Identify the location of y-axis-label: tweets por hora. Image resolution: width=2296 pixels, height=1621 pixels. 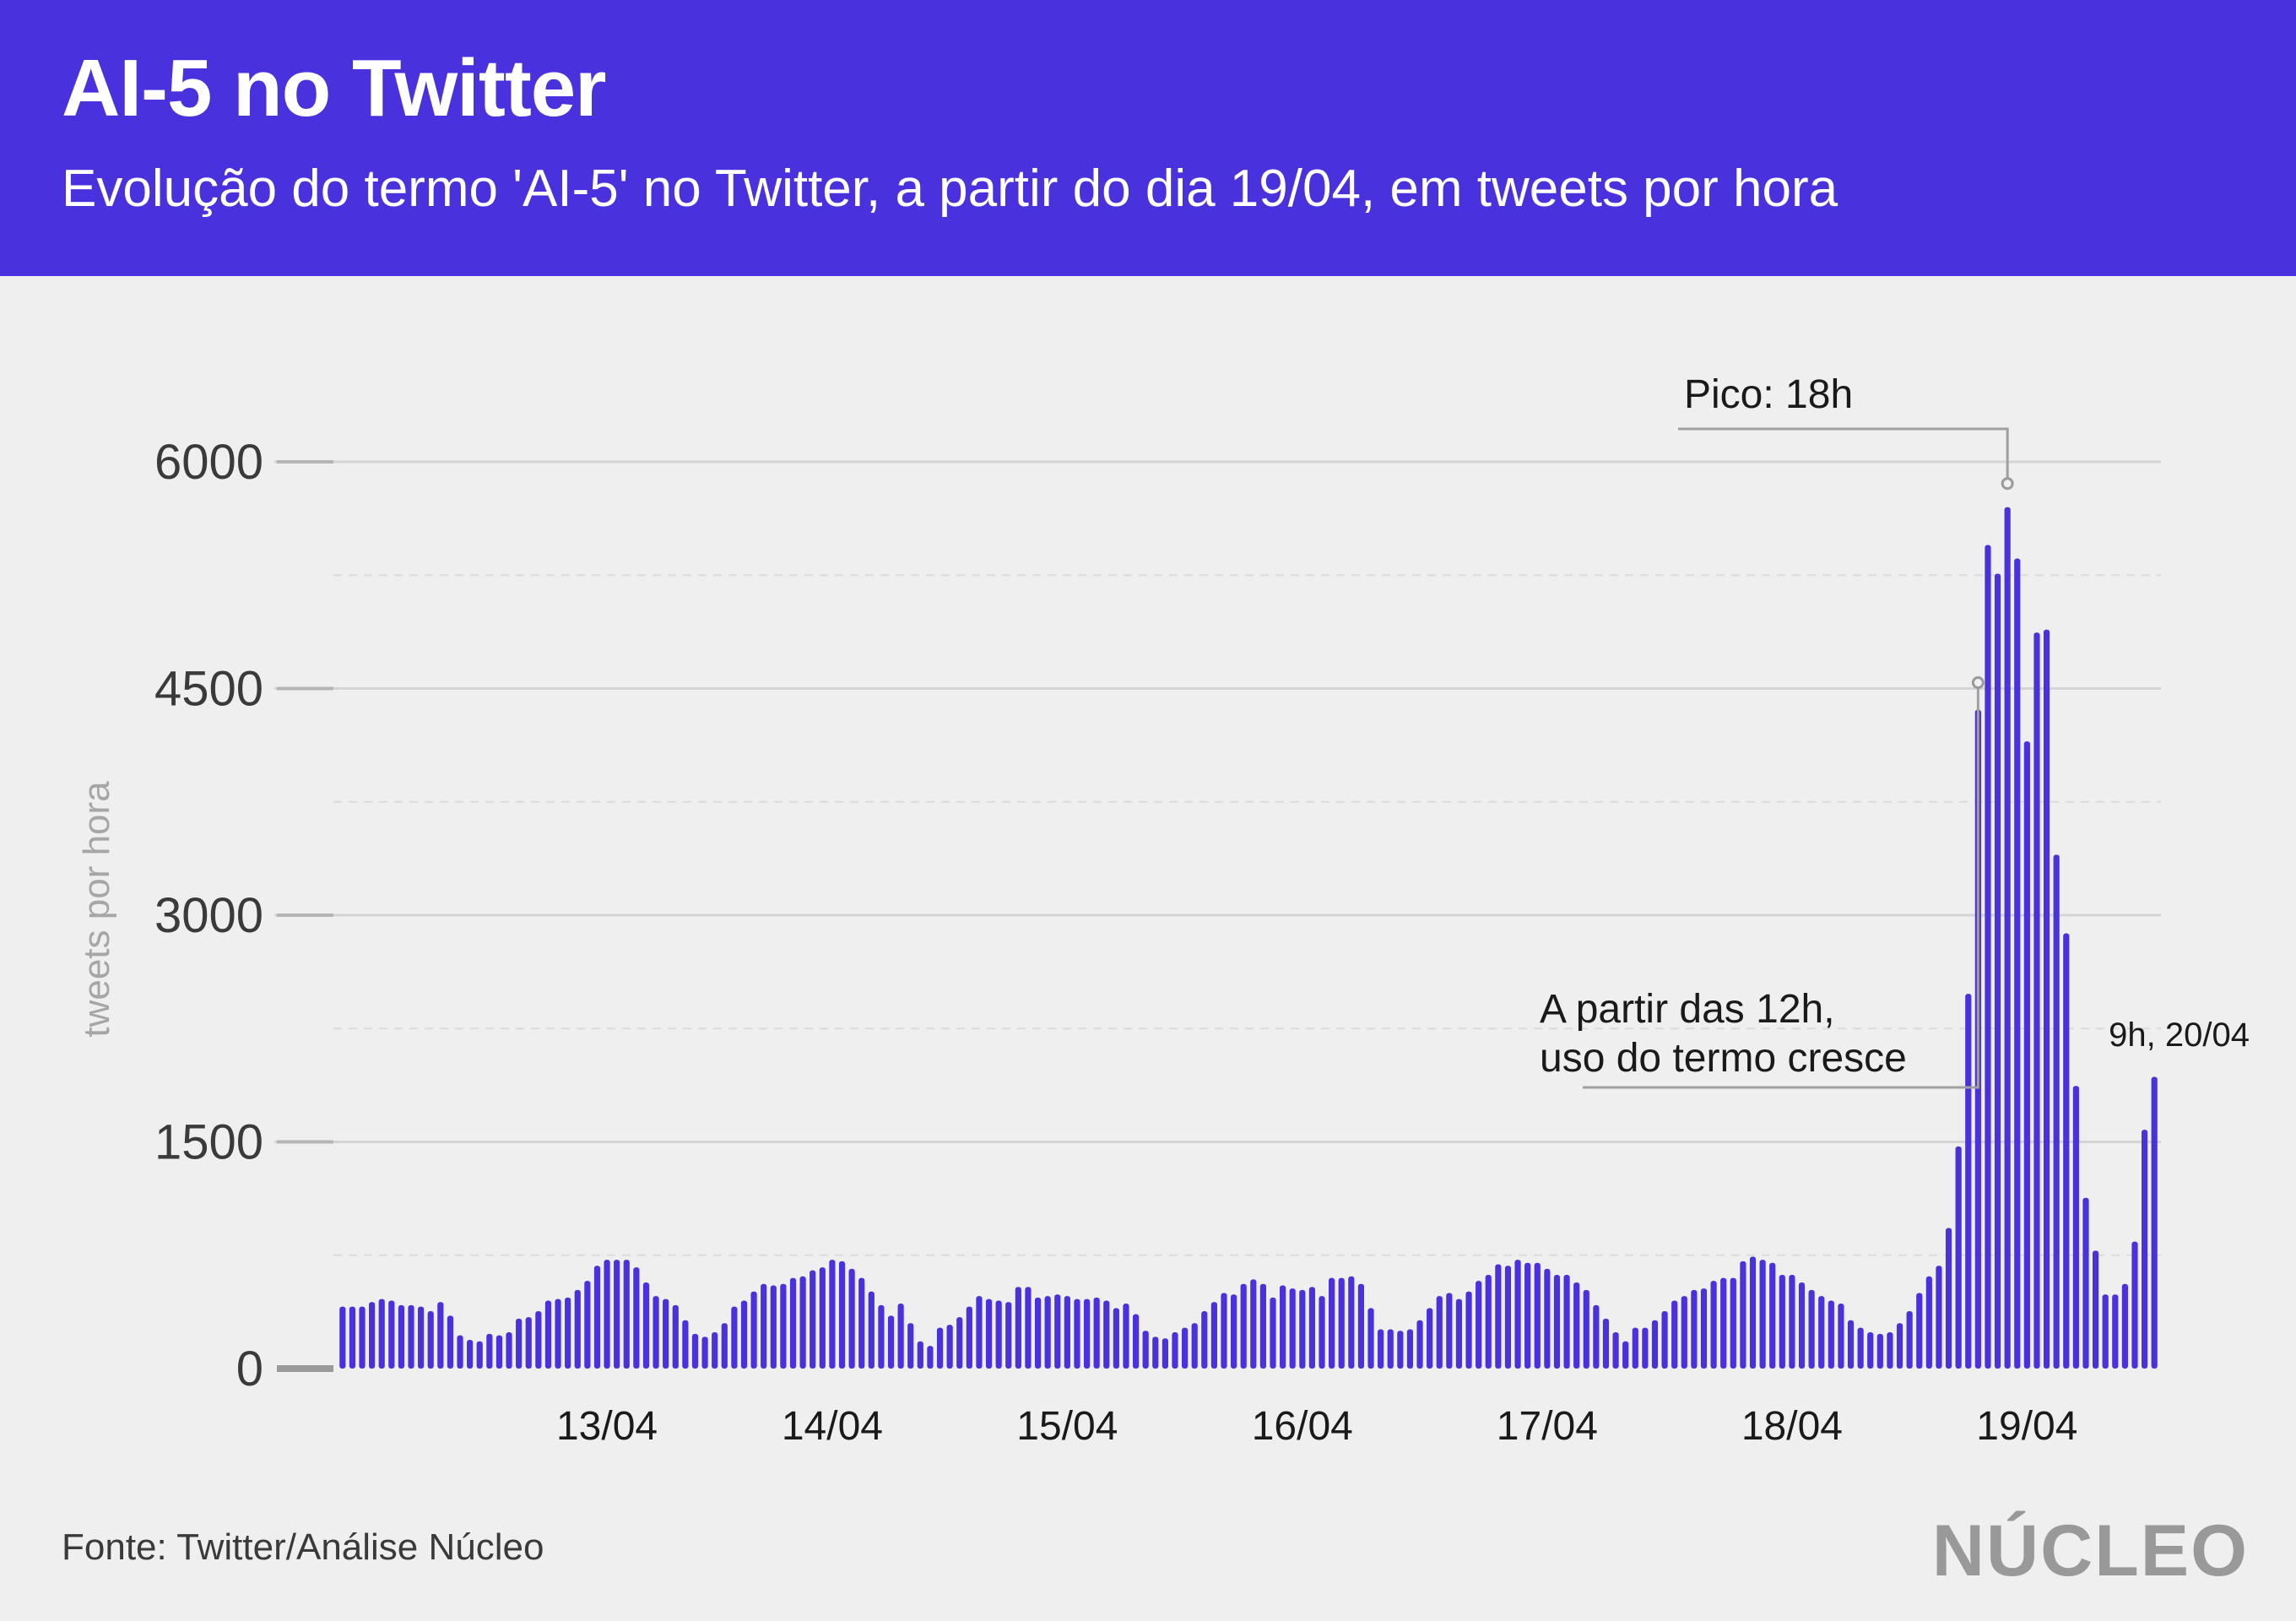
(97, 909).